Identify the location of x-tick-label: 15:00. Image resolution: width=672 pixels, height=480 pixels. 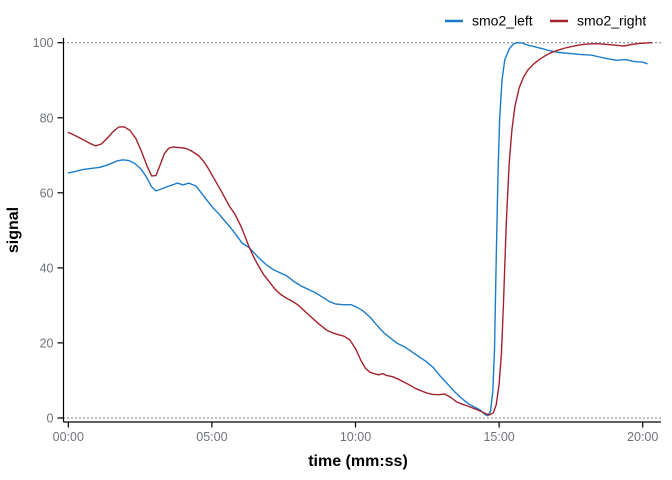
(498, 437).